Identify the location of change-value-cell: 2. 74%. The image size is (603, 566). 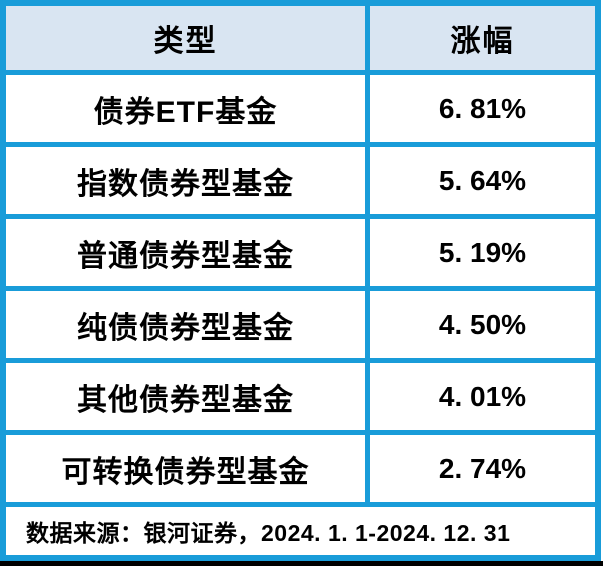
(482, 468).